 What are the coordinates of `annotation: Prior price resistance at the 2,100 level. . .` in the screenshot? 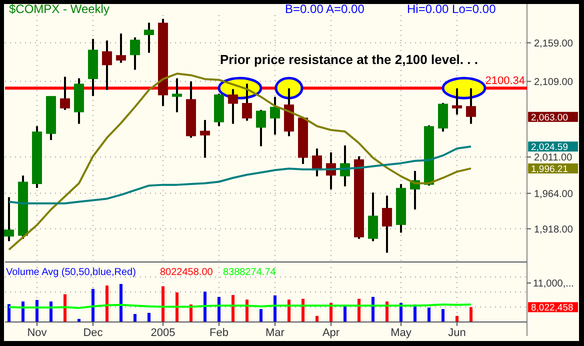 It's located at (349, 59).